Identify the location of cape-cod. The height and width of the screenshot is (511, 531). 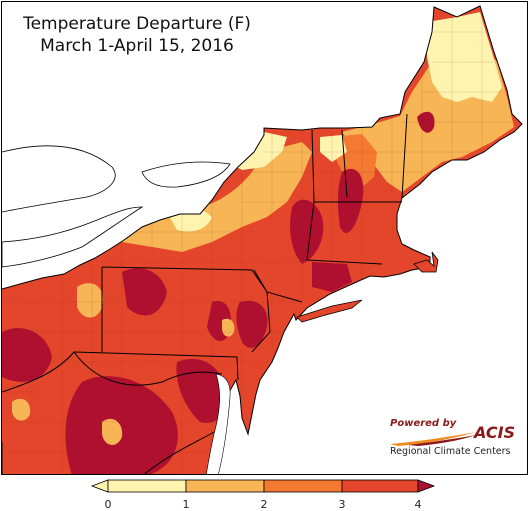
(426, 262).